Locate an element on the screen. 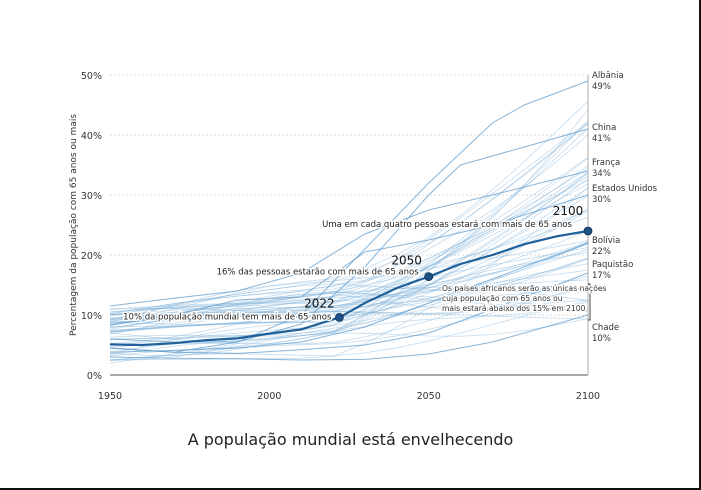  country-label-name: França is located at coordinates (606, 163).